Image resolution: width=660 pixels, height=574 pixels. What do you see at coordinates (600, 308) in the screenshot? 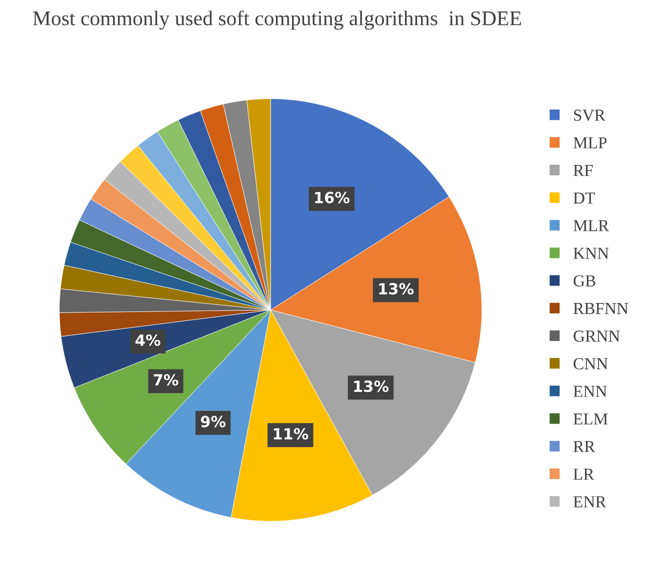
I see `legend-label: RBFNN` at bounding box center [600, 308].